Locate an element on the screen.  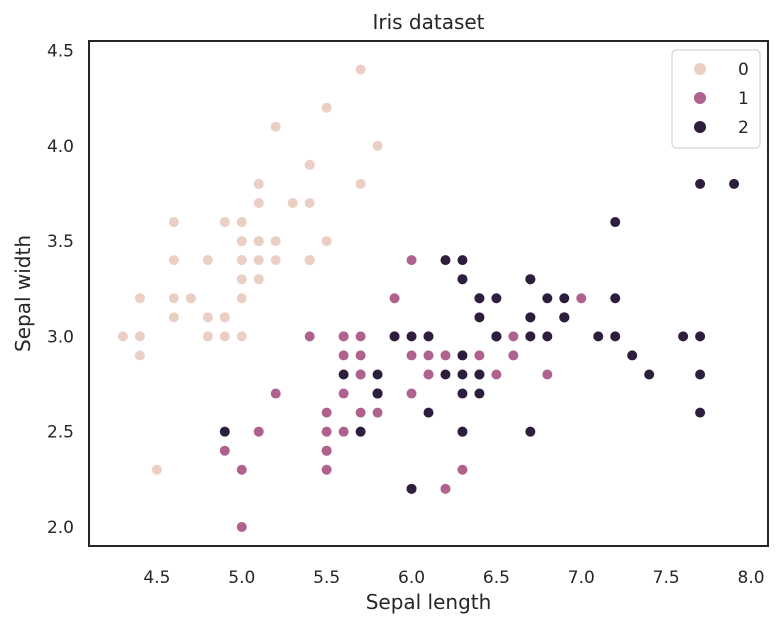
legend-label-0: 0 is located at coordinates (743, 70).